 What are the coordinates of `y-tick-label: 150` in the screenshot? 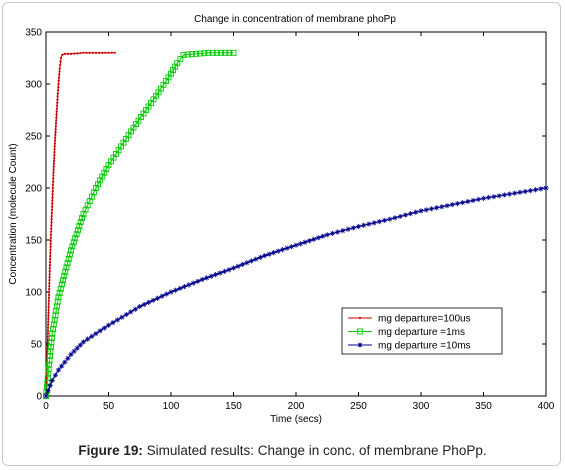 It's located at (33, 241).